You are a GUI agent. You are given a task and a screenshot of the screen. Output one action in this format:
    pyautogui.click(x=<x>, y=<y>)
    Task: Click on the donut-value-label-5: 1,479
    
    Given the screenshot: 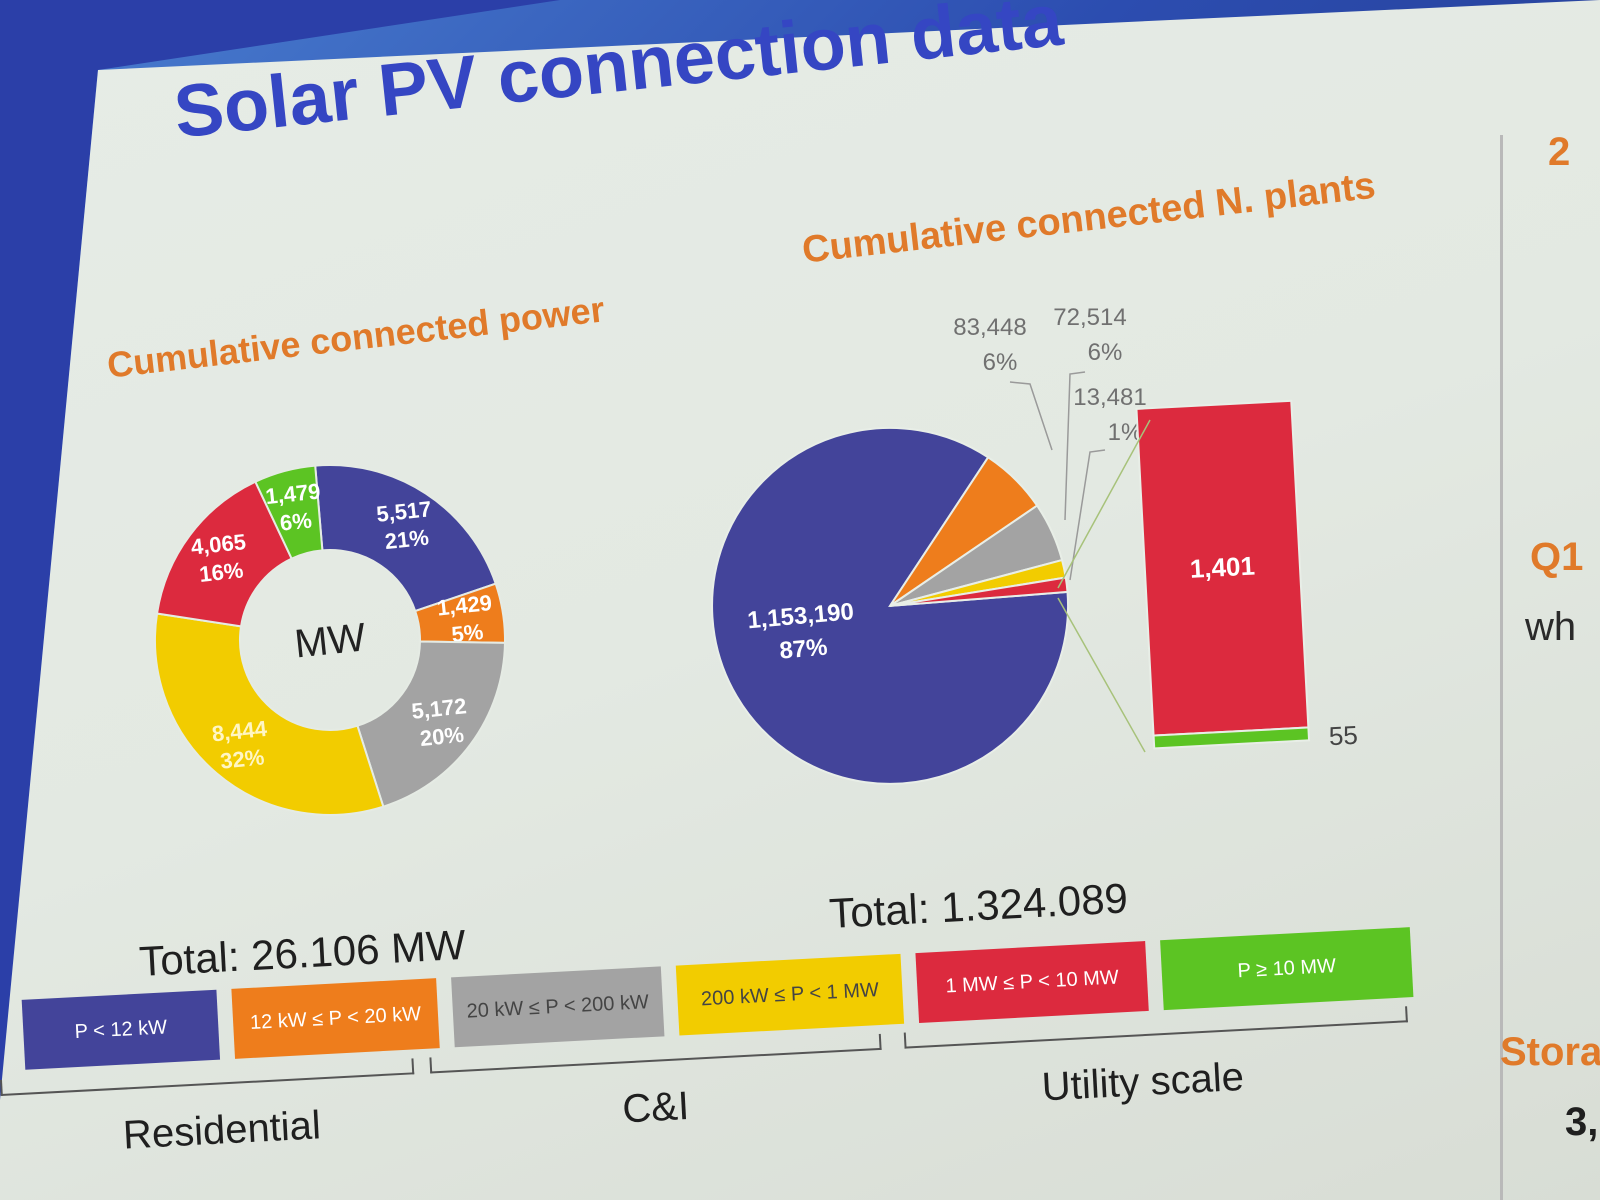 What is the action you would take?
    pyautogui.click(x=292, y=493)
    